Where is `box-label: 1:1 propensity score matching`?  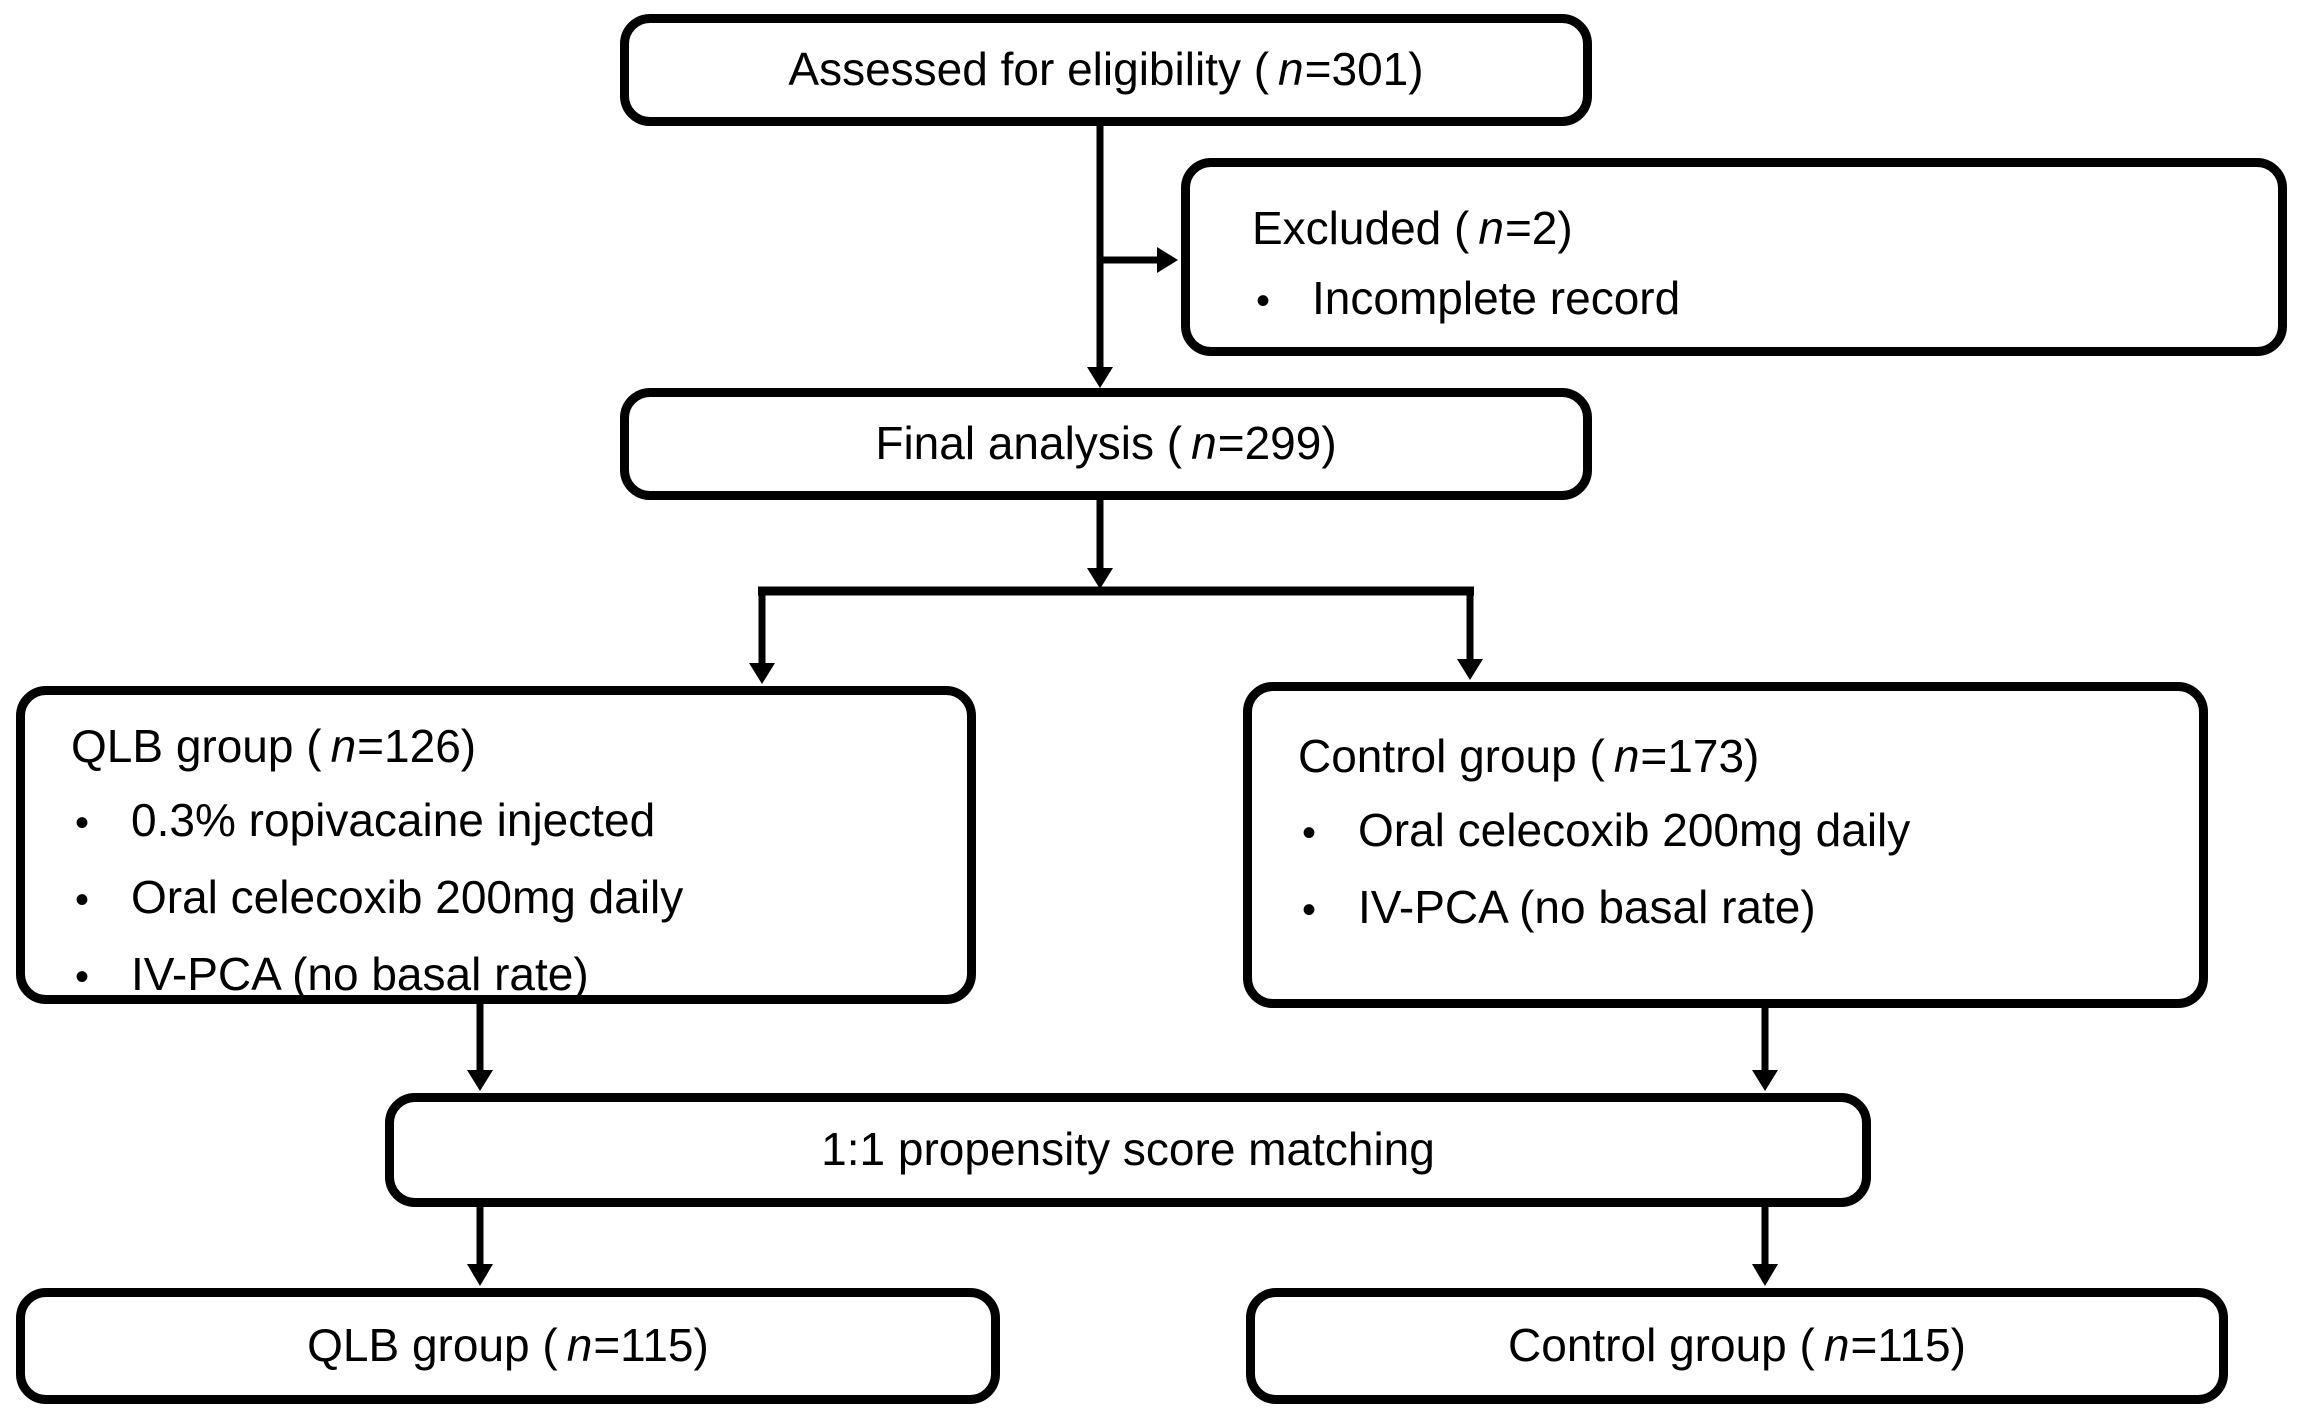
box-label: 1:1 propensity score matching is located at coordinates (1128, 1149).